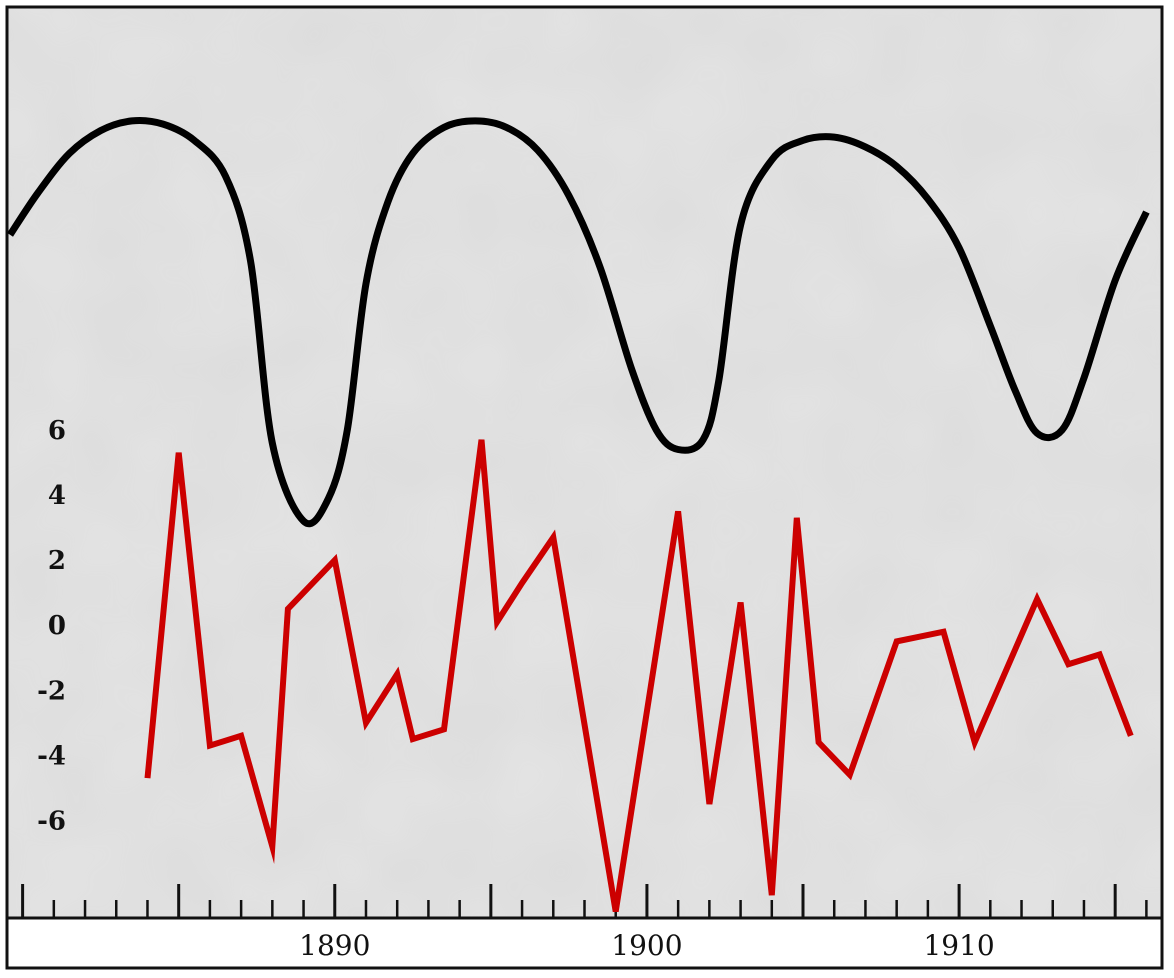 The width and height of the screenshot is (1174, 978). I want to click on x-axis-labels: 1890 1900 1910, so click(647, 945).